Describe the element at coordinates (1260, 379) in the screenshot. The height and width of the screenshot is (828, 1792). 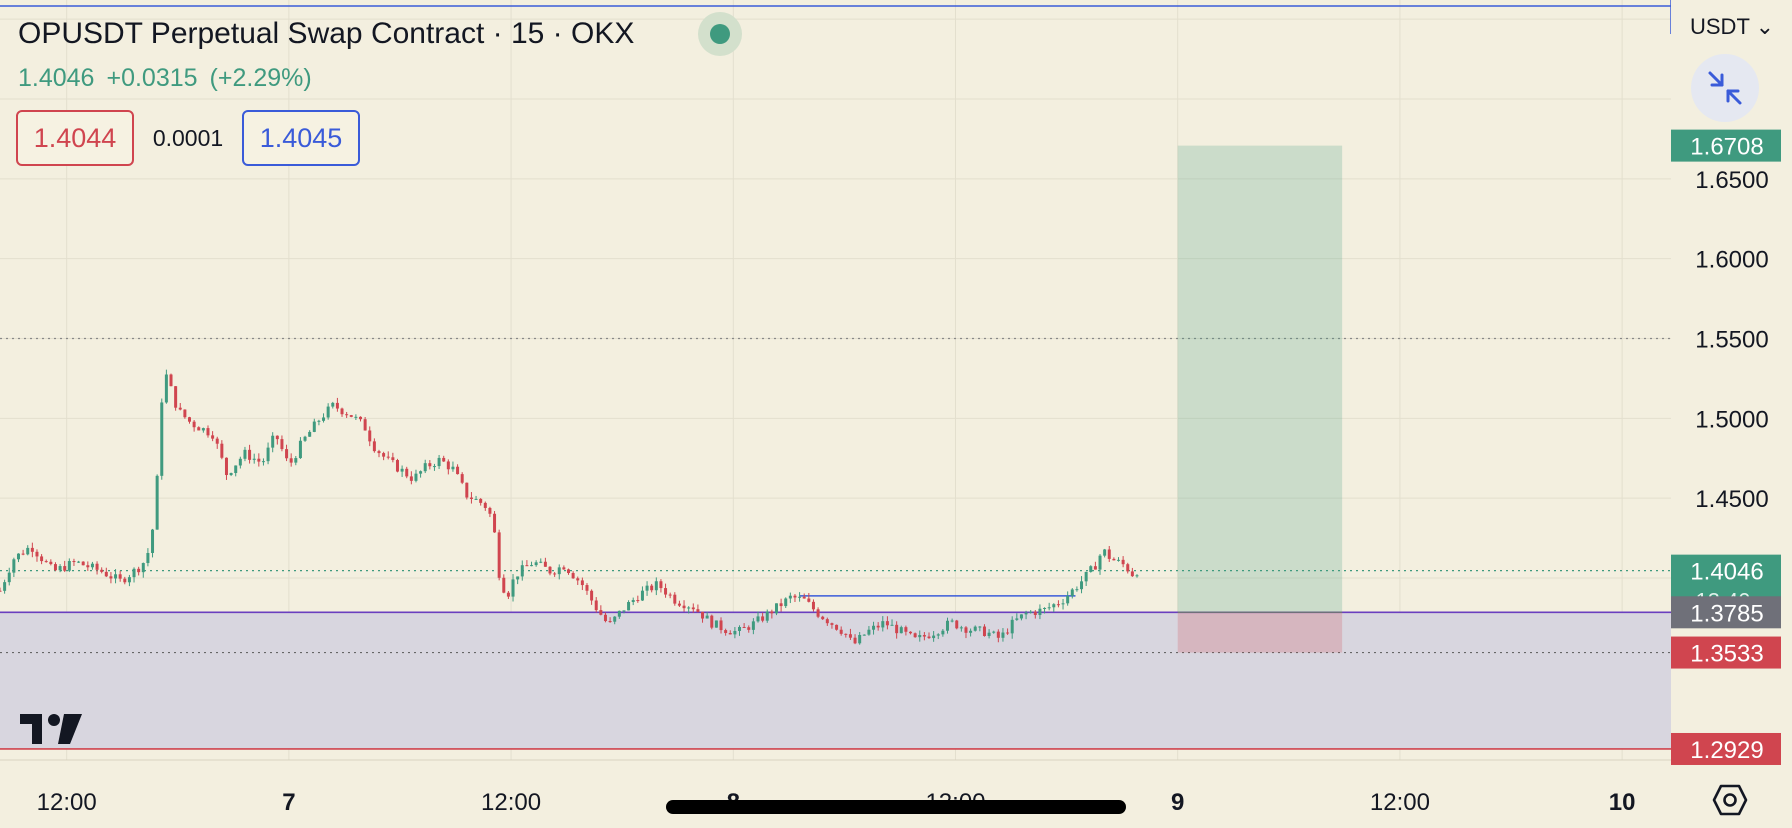
I see `profit-zone` at that location.